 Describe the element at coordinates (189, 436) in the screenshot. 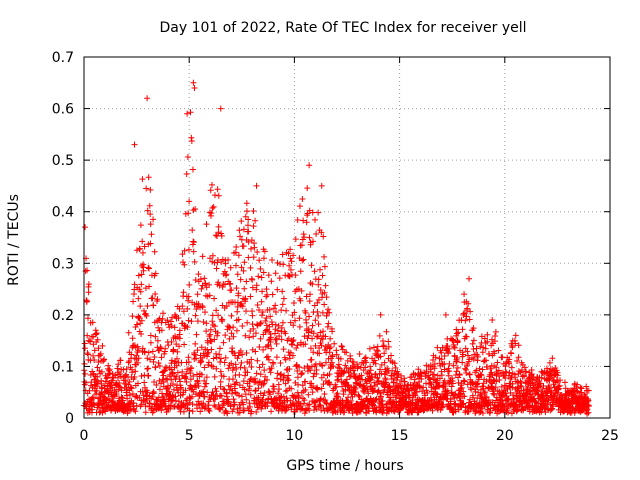

I see `x-tick-label: 5` at that location.